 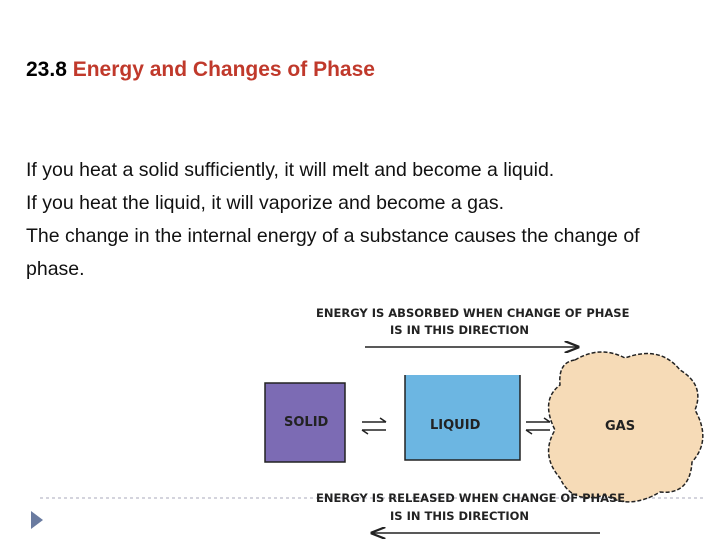 I want to click on slide-title: 23.8 Energy and Changes of Phase, so click(x=200, y=70).